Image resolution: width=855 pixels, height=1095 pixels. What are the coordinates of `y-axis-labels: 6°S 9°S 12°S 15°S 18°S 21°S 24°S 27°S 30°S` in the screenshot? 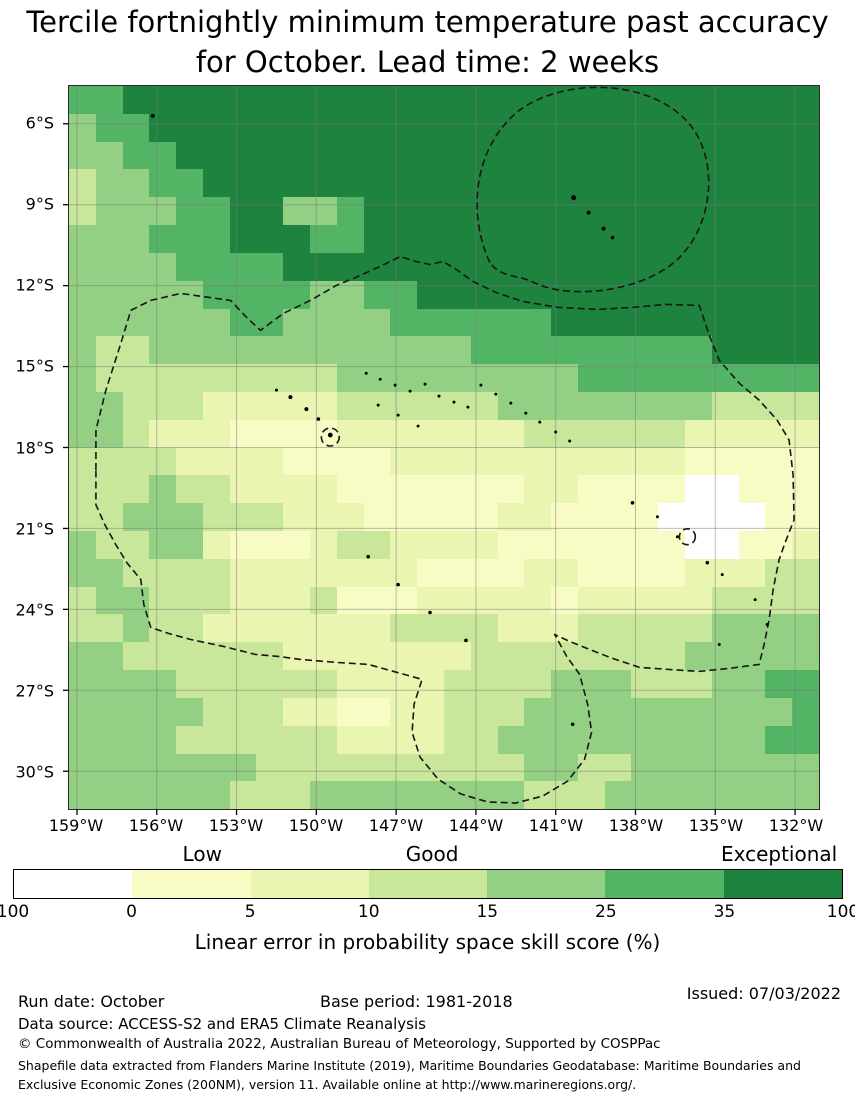 It's located at (30, 447).